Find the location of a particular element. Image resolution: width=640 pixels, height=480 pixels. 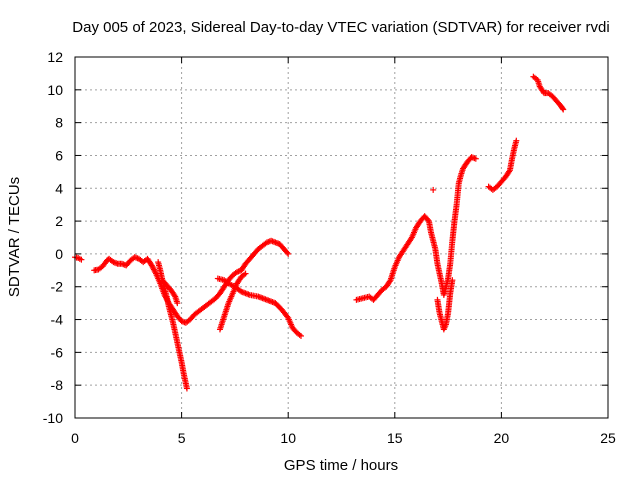

x-tick-label: 20 is located at coordinates (502, 438).